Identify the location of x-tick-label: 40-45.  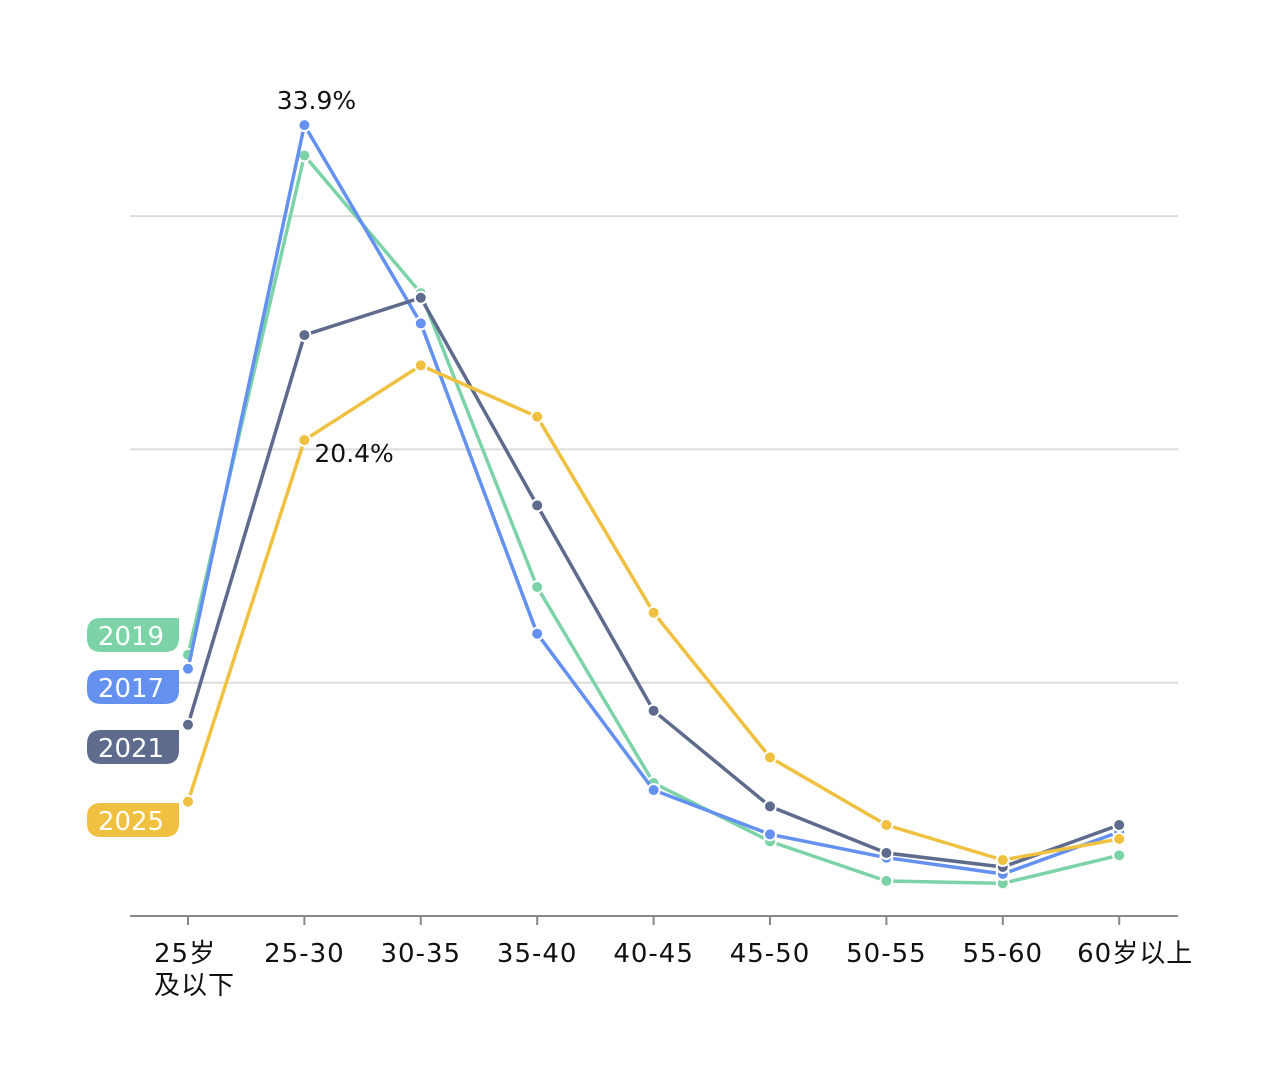
(653, 954).